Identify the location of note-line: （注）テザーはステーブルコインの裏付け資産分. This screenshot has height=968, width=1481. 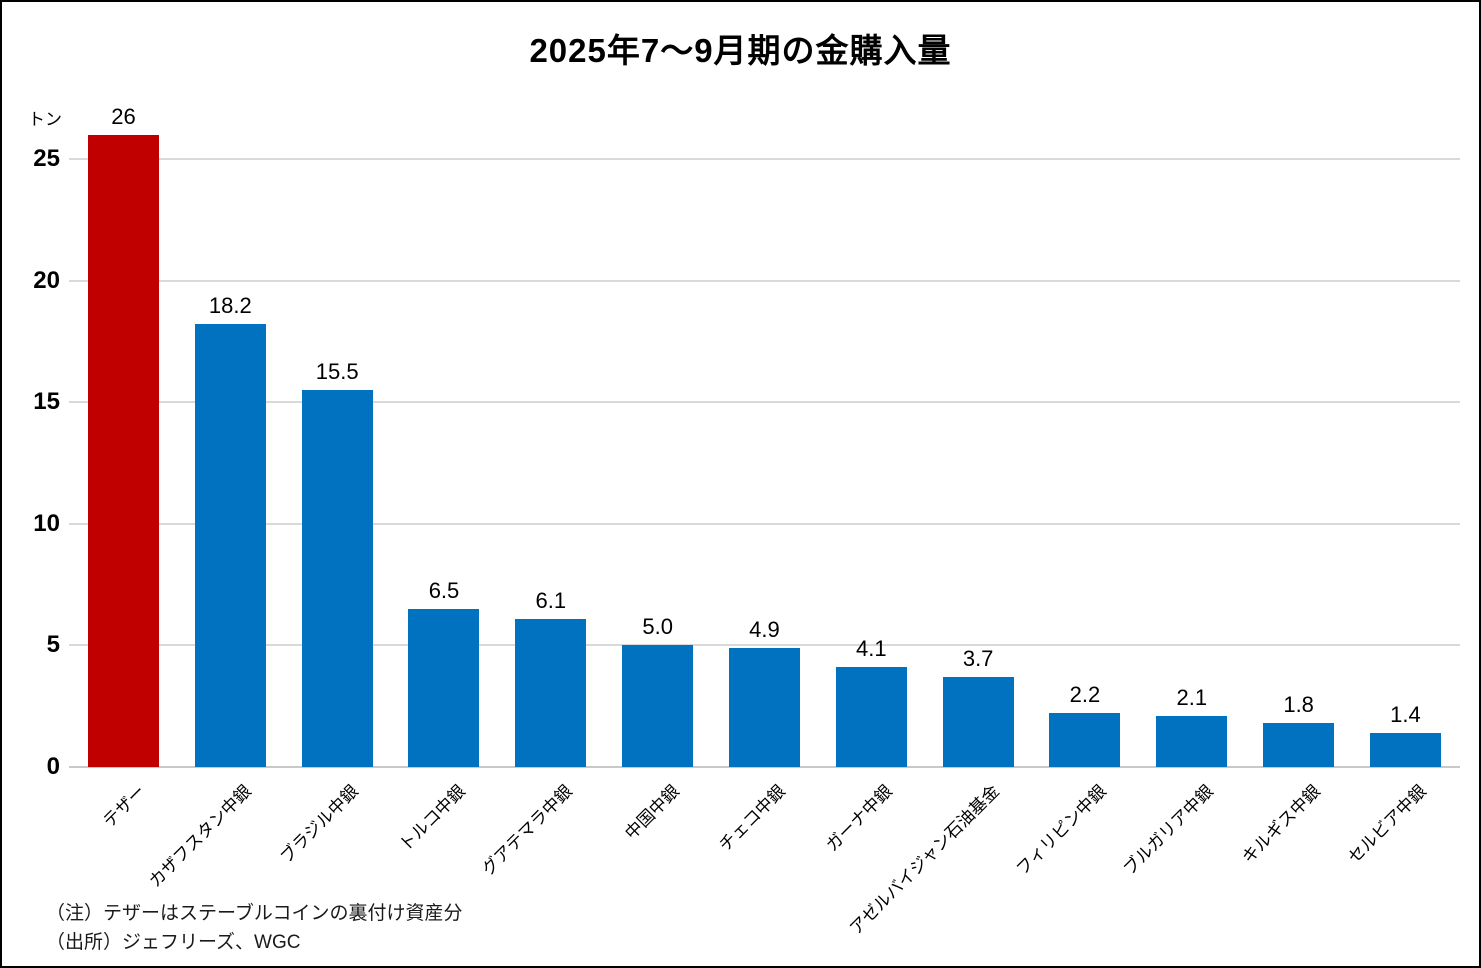
(254, 913).